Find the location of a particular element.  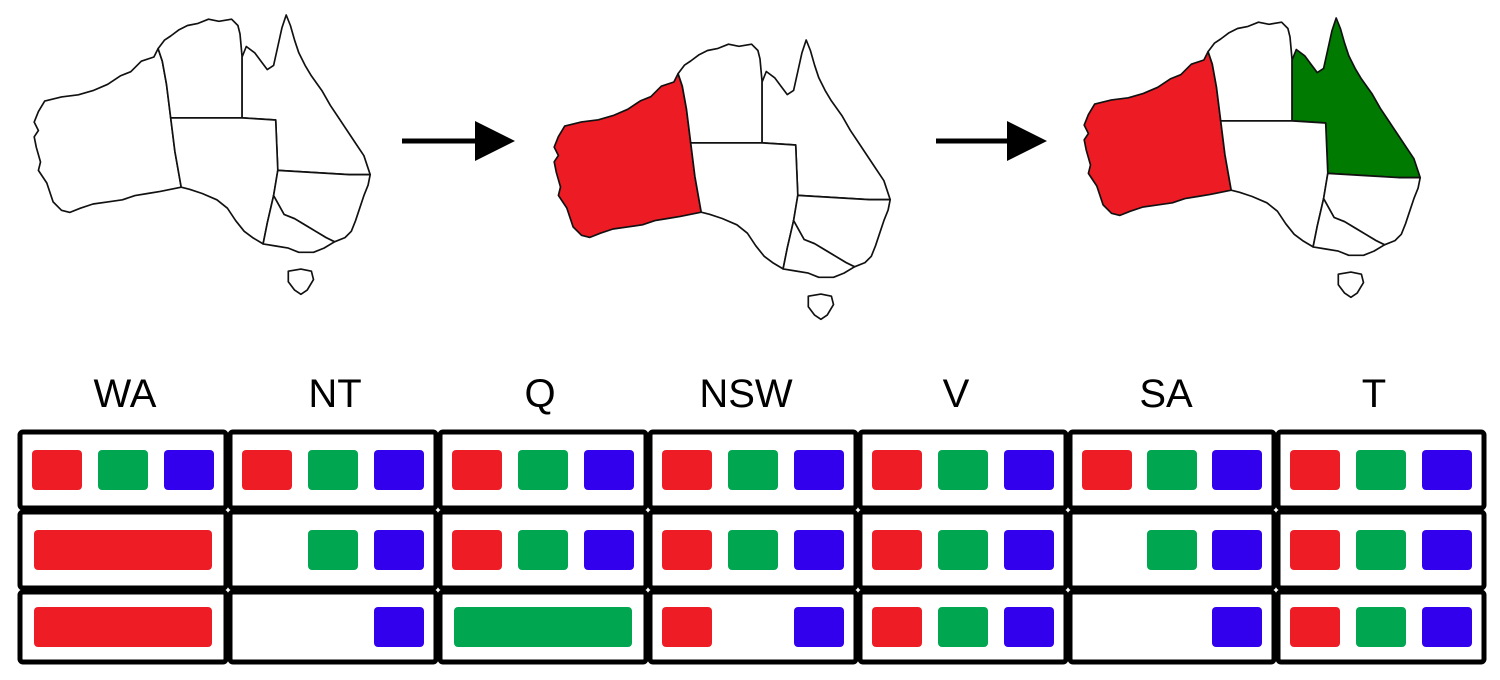

column-label-nt: NT is located at coordinates (335, 394).